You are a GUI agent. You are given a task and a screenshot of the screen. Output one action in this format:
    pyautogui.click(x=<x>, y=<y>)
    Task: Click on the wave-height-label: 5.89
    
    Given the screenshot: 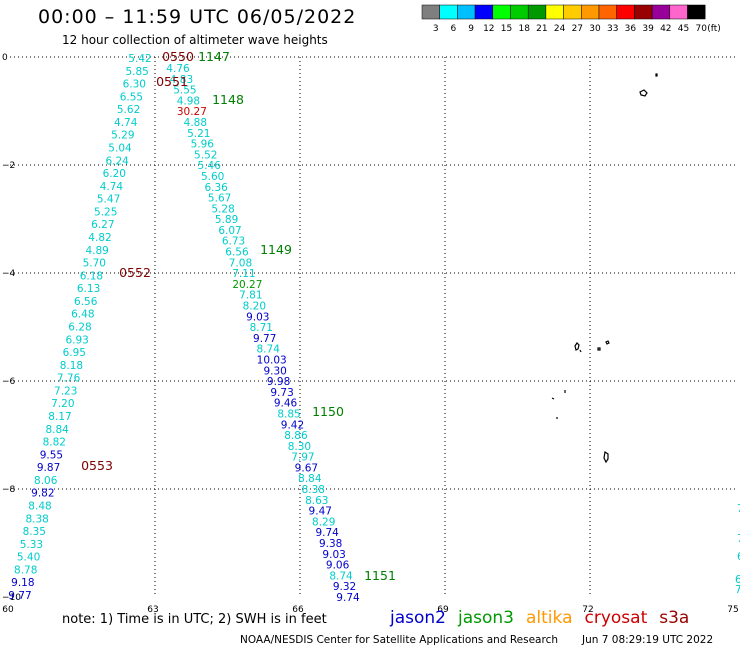 What is the action you would take?
    pyautogui.click(x=226, y=220)
    